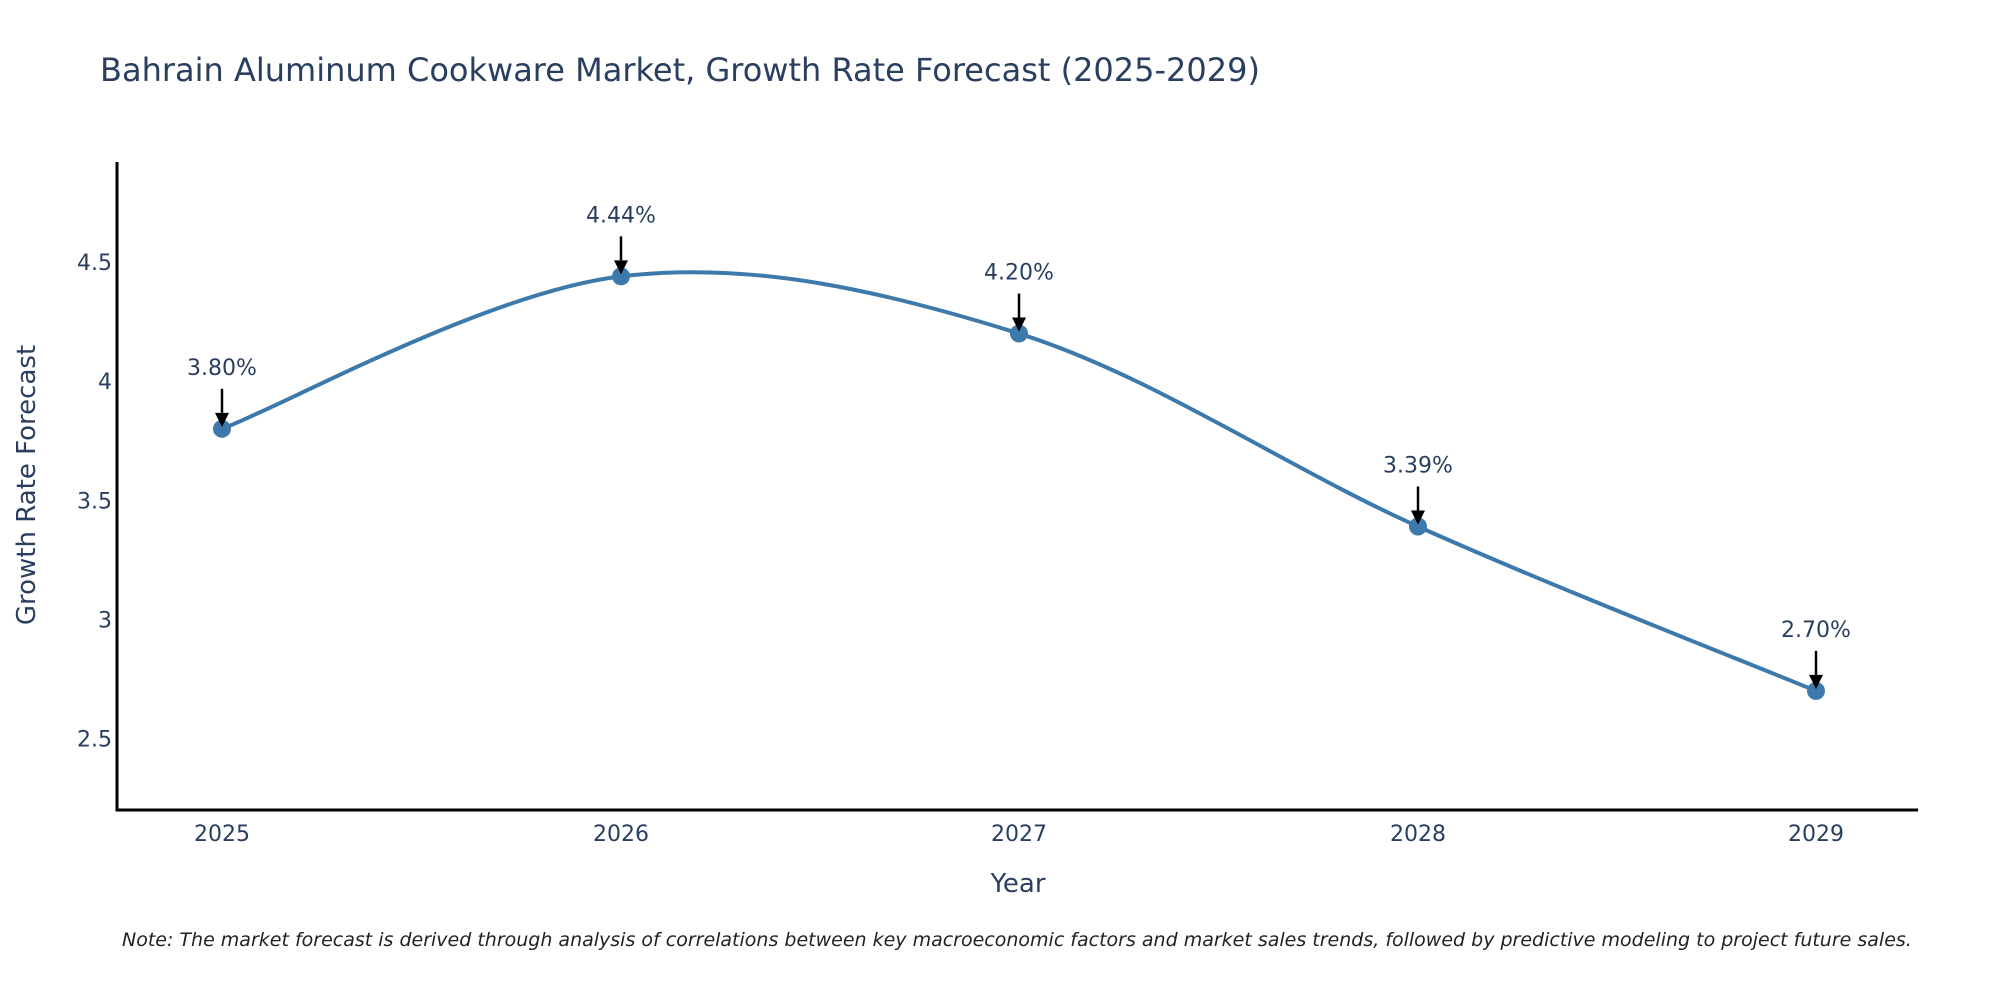 The image size is (2000, 1000). I want to click on x-axis-title: Year, so click(1017, 884).